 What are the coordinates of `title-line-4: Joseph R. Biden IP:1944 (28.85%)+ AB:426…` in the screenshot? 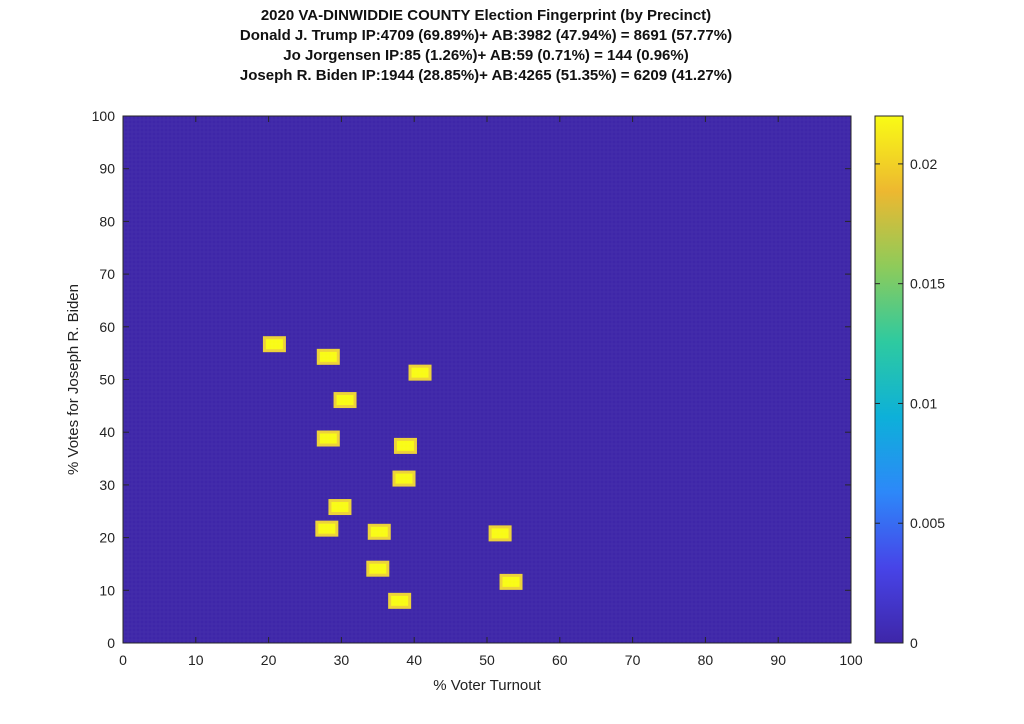 It's located at (486, 75).